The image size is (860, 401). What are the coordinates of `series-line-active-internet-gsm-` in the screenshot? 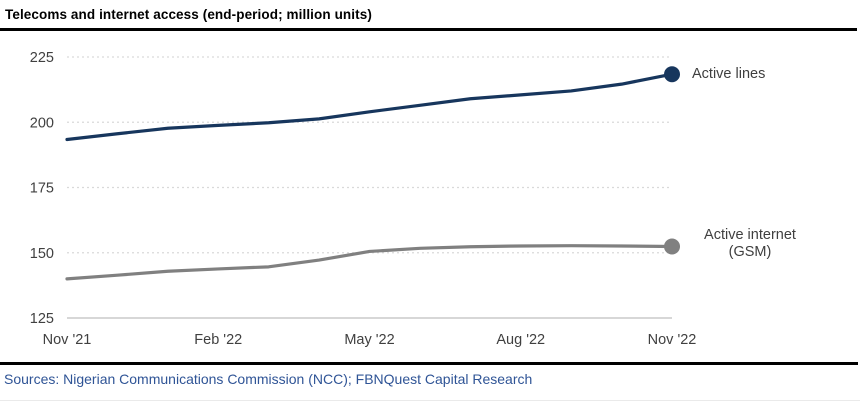 It's located at (369, 262).